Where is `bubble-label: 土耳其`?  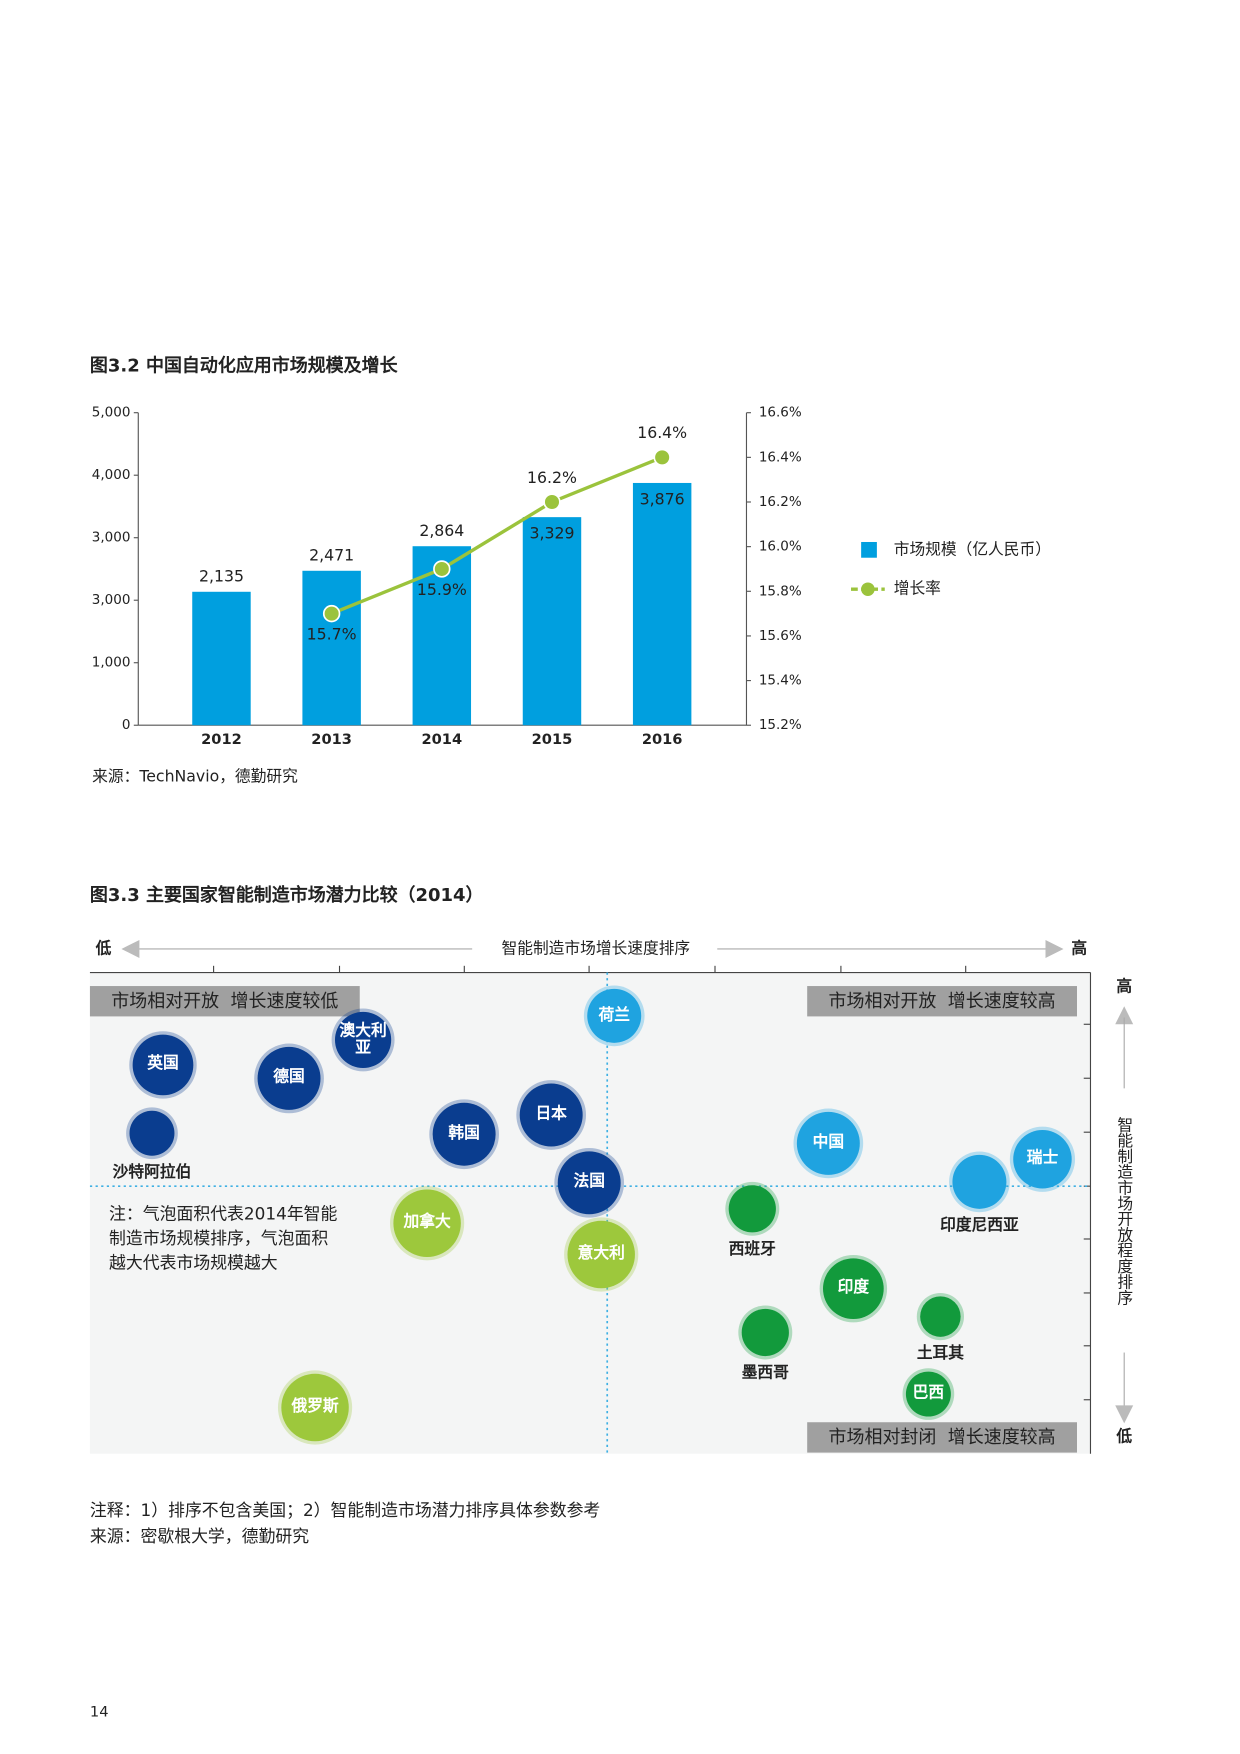
bubble-label: 土耳其 is located at coordinates (940, 1352).